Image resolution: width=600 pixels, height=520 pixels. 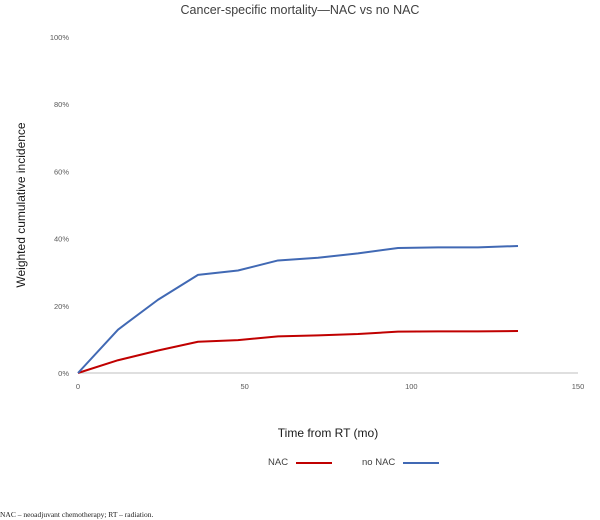 What do you see at coordinates (298, 352) in the screenshot?
I see `series-line-nac` at bounding box center [298, 352].